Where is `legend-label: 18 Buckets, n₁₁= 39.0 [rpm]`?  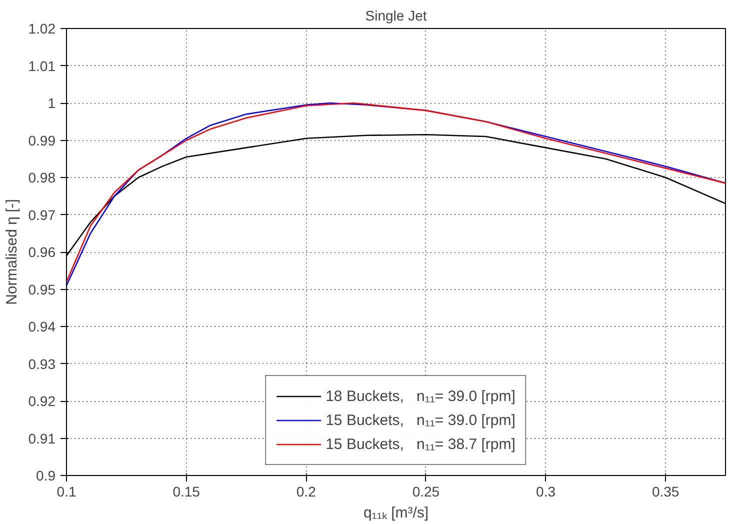
legend-label: 18 Buckets, n₁₁= 39.0 [rpm] is located at coordinates (421, 396).